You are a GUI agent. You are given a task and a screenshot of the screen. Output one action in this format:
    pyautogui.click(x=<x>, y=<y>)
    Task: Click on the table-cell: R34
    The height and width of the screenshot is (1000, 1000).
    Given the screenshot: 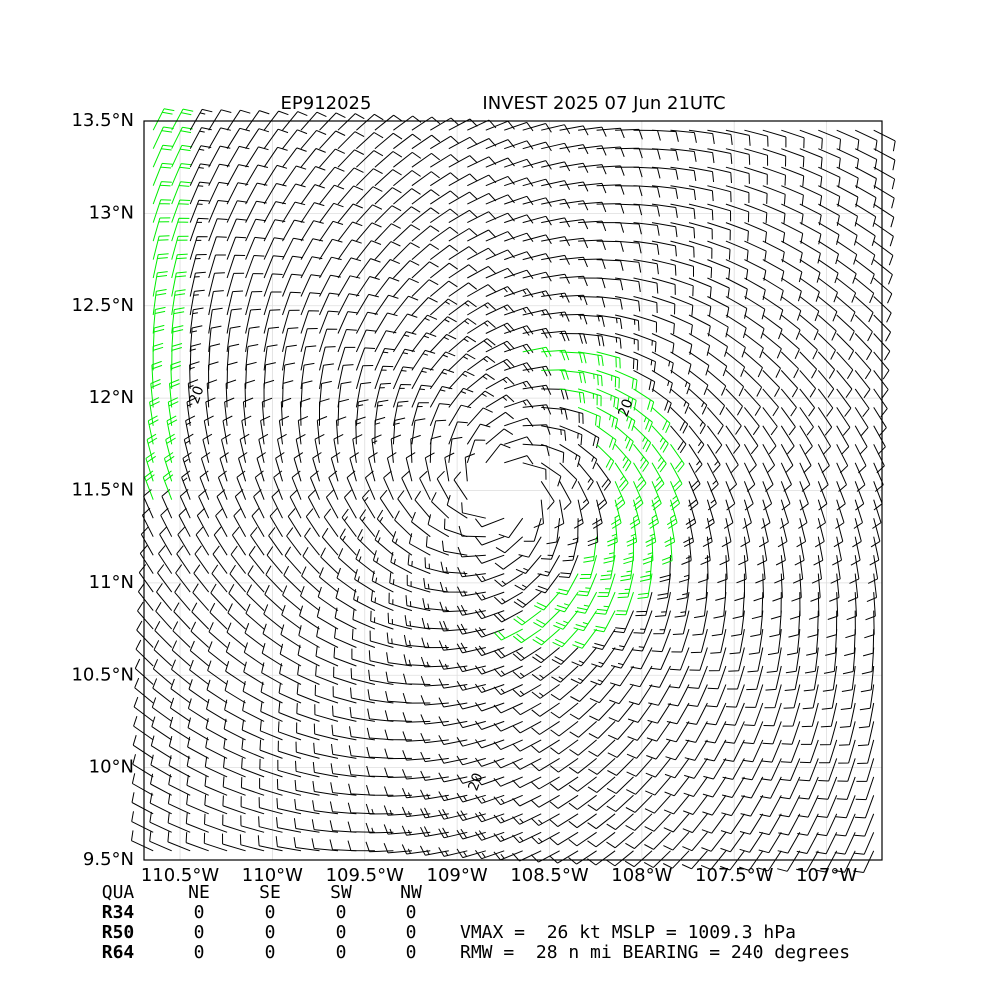 What is the action you would take?
    pyautogui.click(x=118, y=912)
    